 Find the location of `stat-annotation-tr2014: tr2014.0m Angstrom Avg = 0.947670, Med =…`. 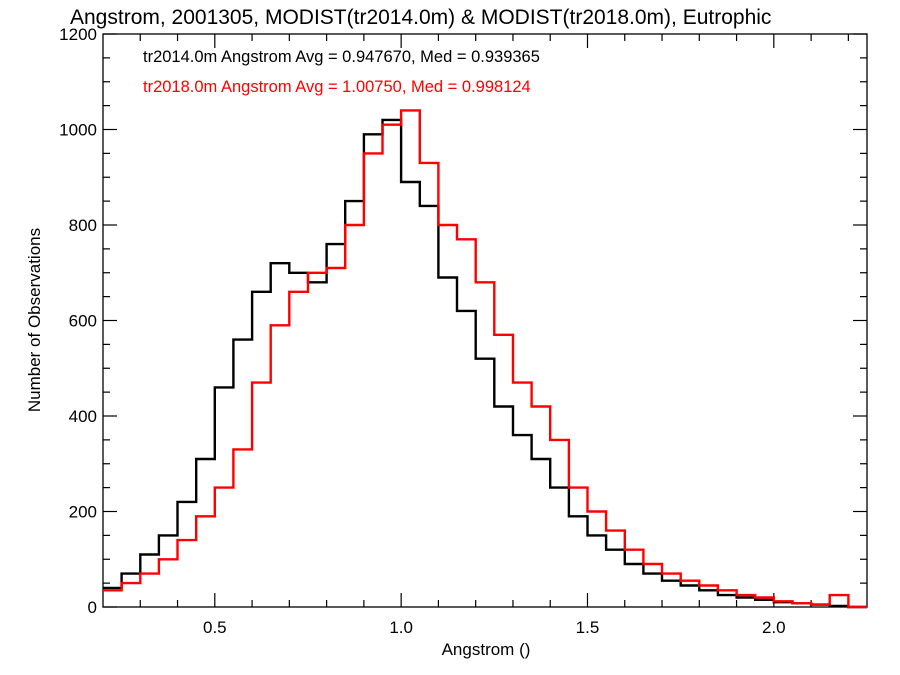

stat-annotation-tr2014: tr2014.0m Angstrom Avg = 0.947670, Med =… is located at coordinates (341, 57).